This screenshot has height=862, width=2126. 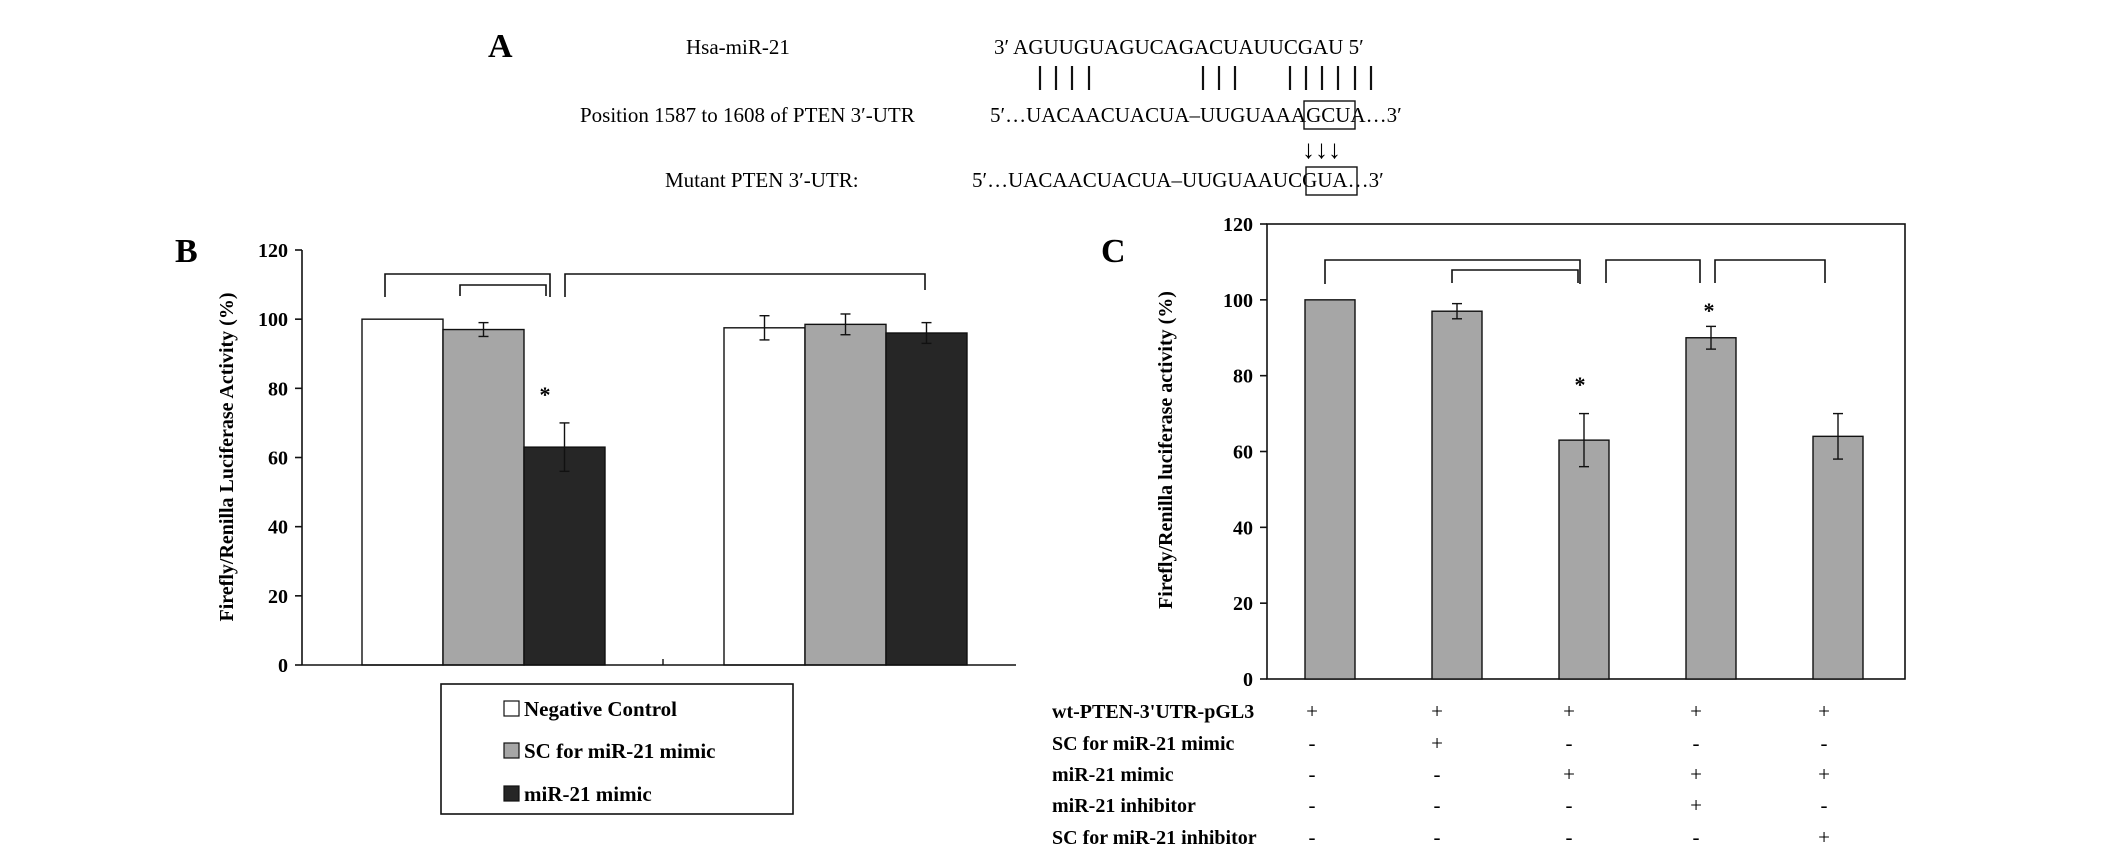 What do you see at coordinates (1580, 384) in the screenshot?
I see `panel-c-significance-star-1: *` at bounding box center [1580, 384].